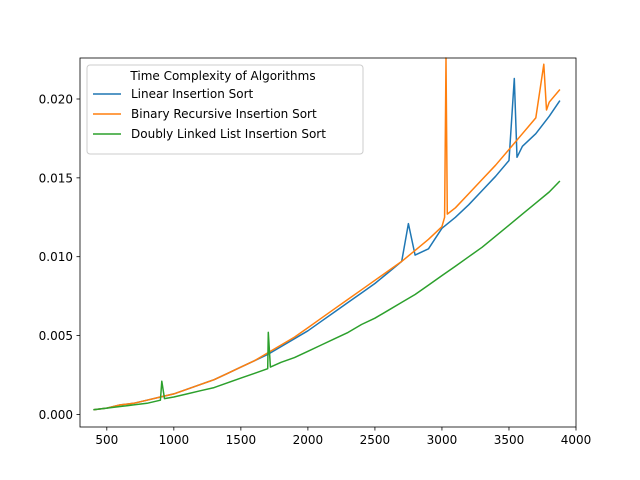 This screenshot has height=480, width=640. I want to click on y-tick-label: 0.015, so click(56, 178).